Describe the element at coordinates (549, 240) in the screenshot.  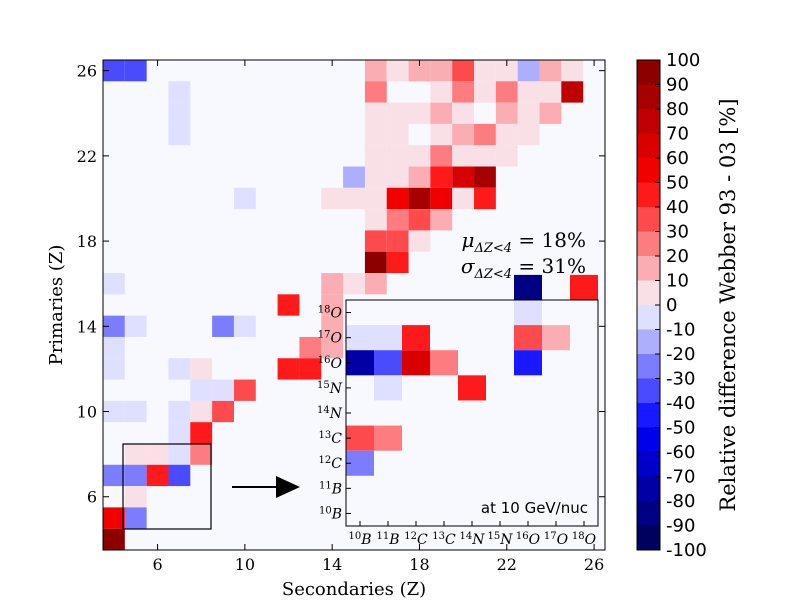
I see `mu-value: = 18%` at that location.